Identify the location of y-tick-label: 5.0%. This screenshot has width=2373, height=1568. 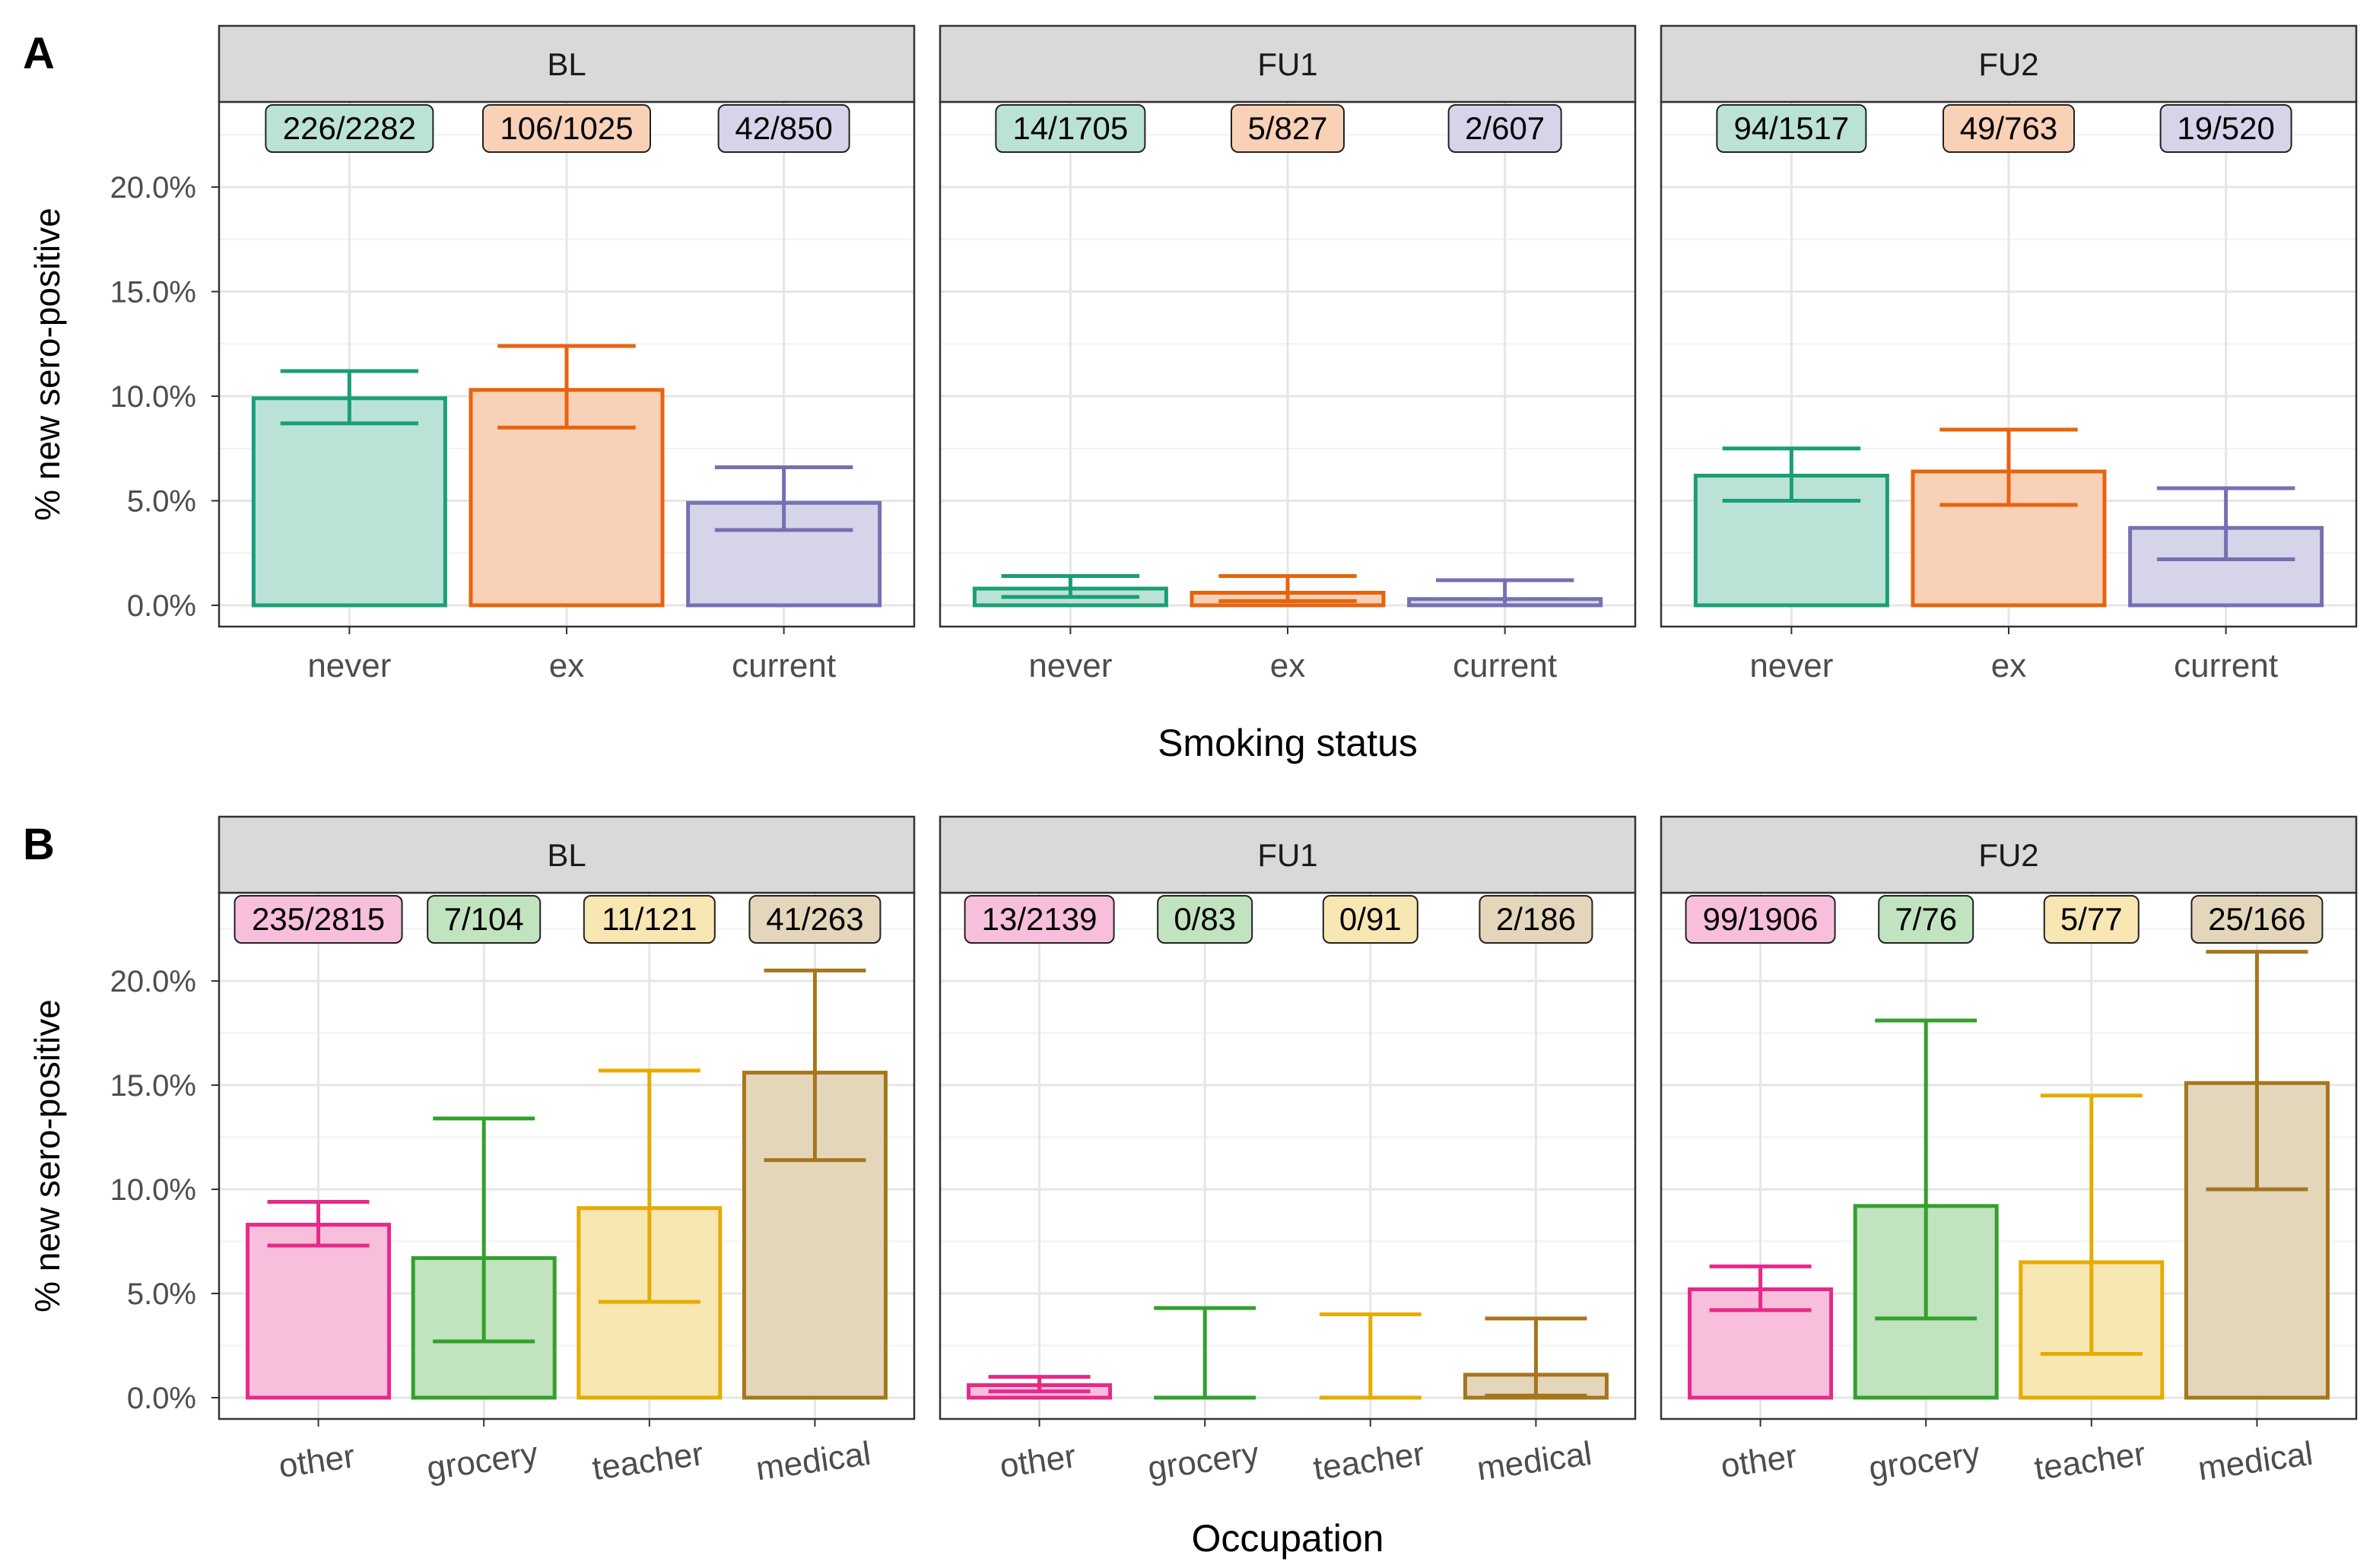
(161, 502).